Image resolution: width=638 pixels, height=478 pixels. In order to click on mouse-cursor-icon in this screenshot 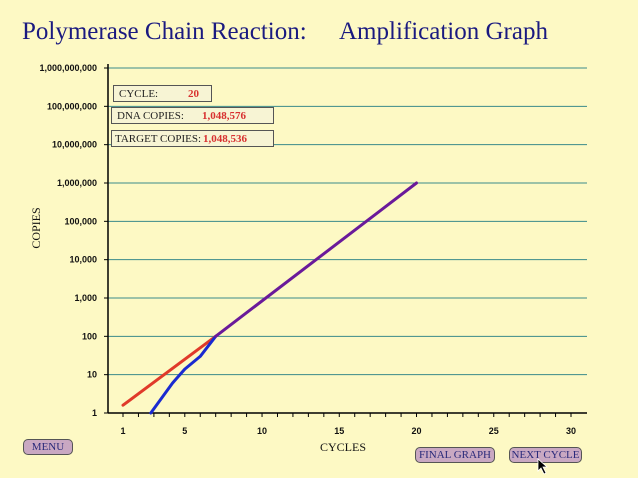, I will do `click(543, 466)`.